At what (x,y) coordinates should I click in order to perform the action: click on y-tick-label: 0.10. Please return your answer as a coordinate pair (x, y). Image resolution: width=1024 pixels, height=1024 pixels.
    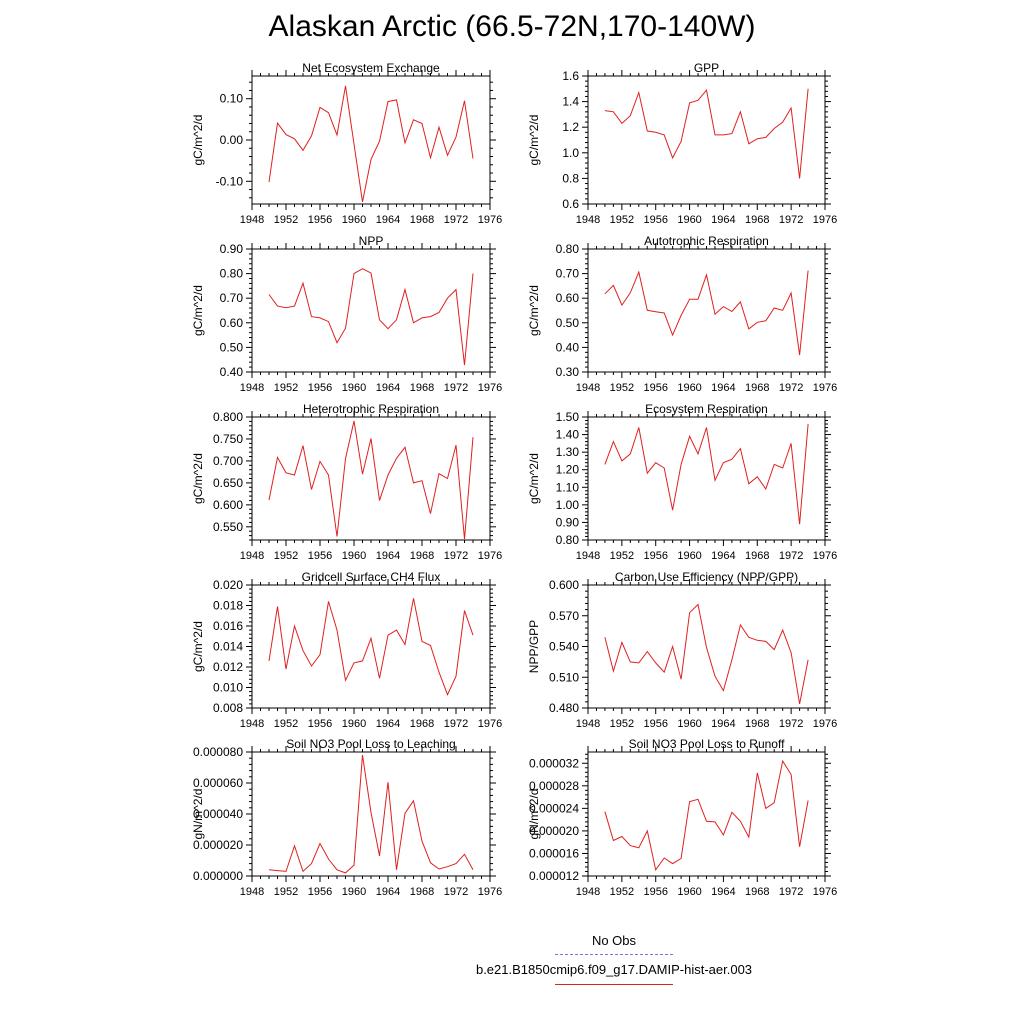
    Looking at the image, I should click on (232, 99).